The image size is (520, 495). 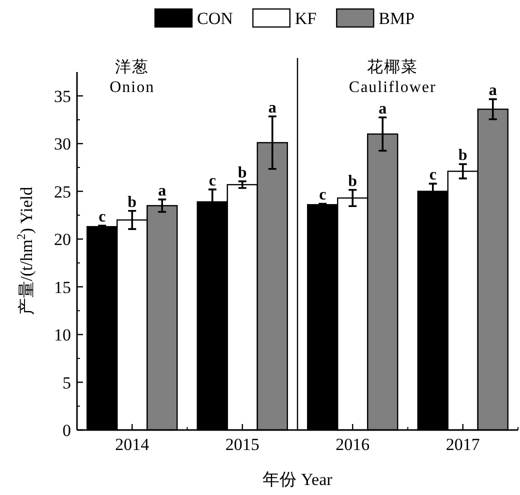 I want to click on y-tick-label: 20, so click(x=62, y=240).